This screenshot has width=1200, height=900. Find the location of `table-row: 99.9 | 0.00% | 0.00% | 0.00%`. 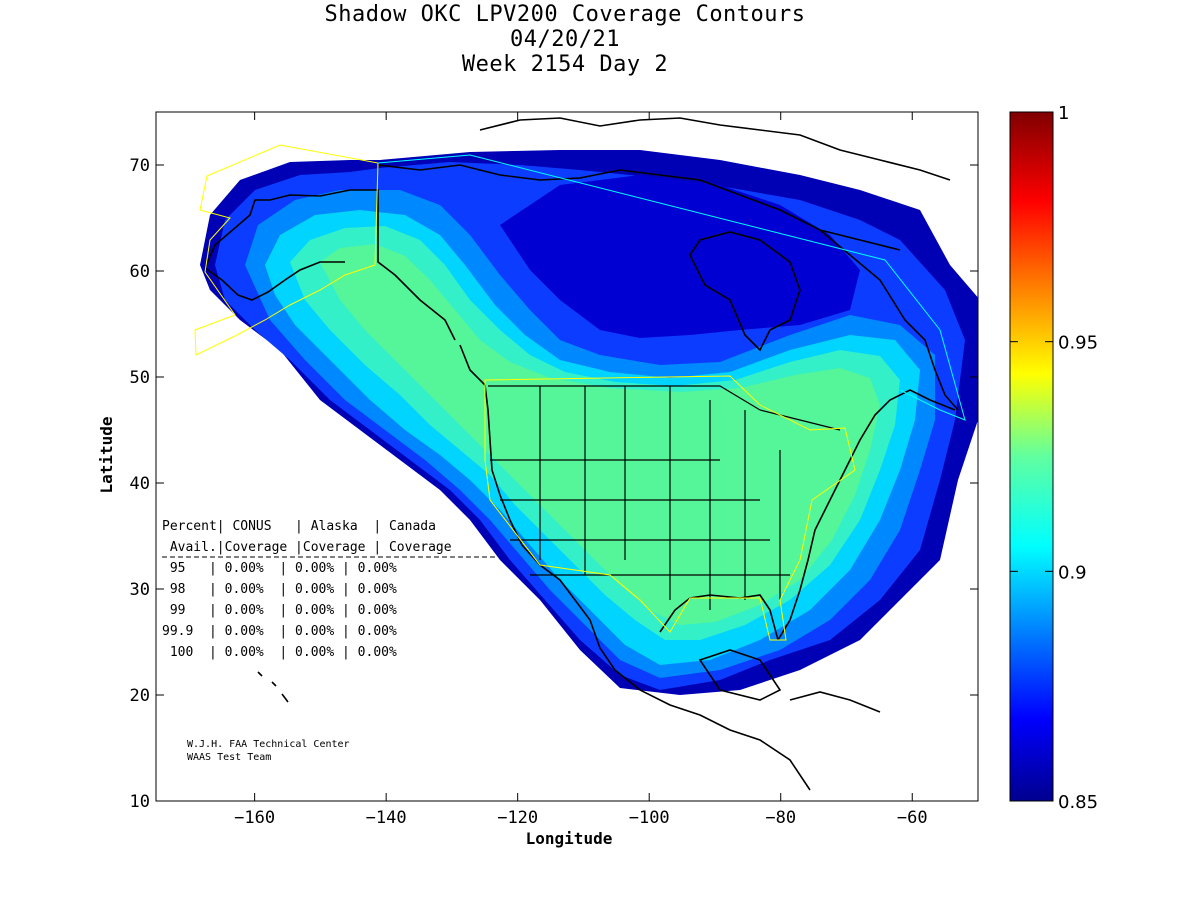

table-row: 99.9 | 0.00% | 0.00% | 0.00% is located at coordinates (279, 631).